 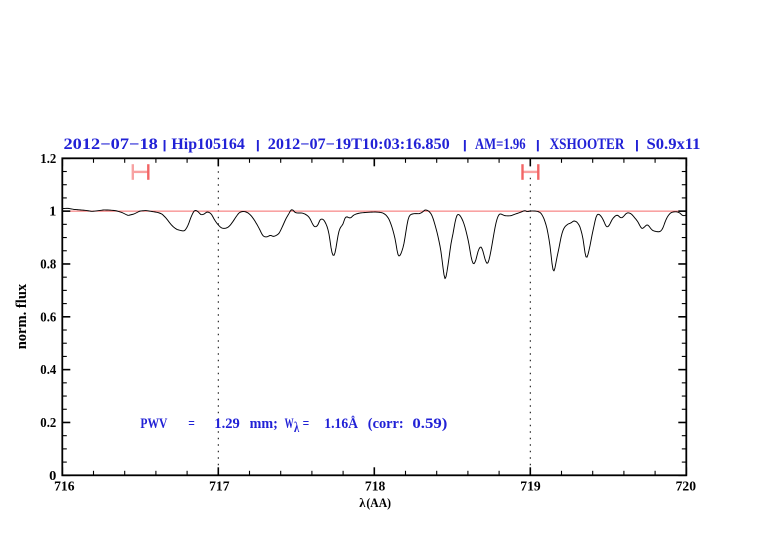 What do you see at coordinates (227, 423) in the screenshot?
I see `svg-text: 1.29` at bounding box center [227, 423].